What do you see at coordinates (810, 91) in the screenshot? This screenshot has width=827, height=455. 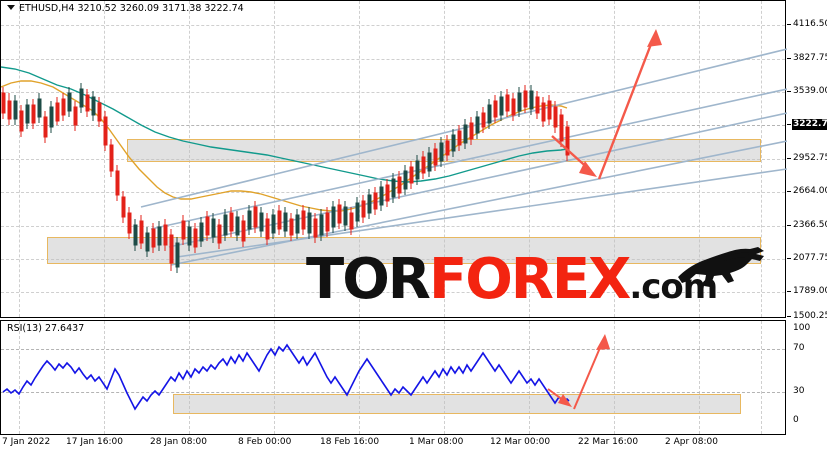 I see `price-tick-label: 3539.00` at bounding box center [810, 91].